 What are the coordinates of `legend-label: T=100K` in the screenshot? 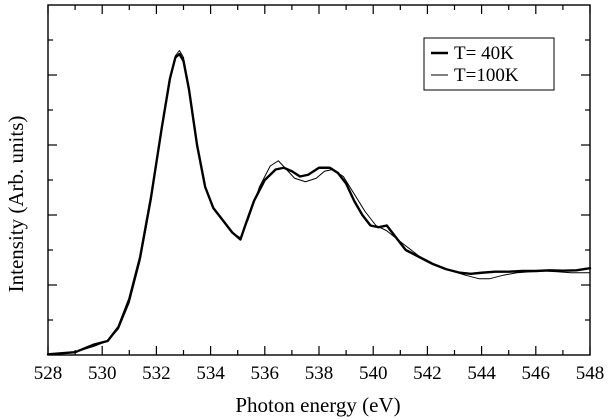 It's located at (486, 75).